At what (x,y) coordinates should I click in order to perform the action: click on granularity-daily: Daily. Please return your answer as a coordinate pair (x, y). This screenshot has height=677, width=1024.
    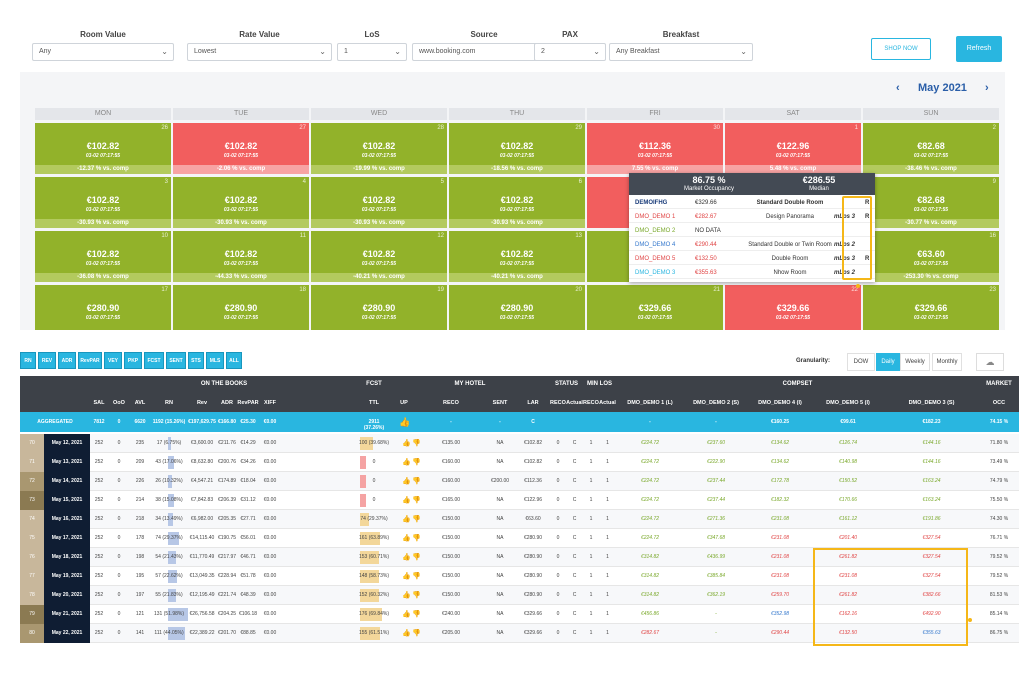
    Looking at the image, I should click on (888, 362).